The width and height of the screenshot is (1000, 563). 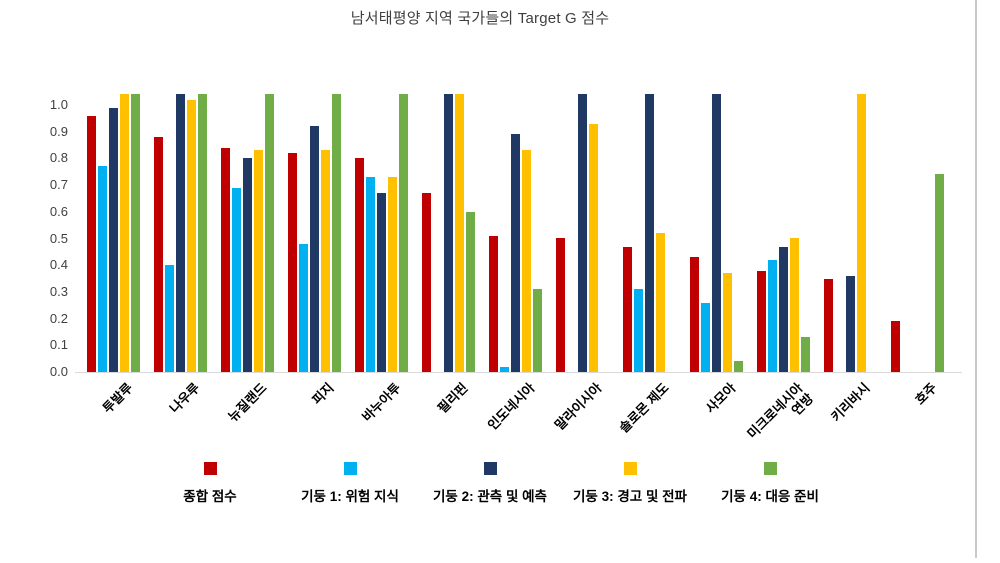 What do you see at coordinates (350, 483) in the screenshot?
I see `legend-item: 기둥 1: 위험 지식` at bounding box center [350, 483].